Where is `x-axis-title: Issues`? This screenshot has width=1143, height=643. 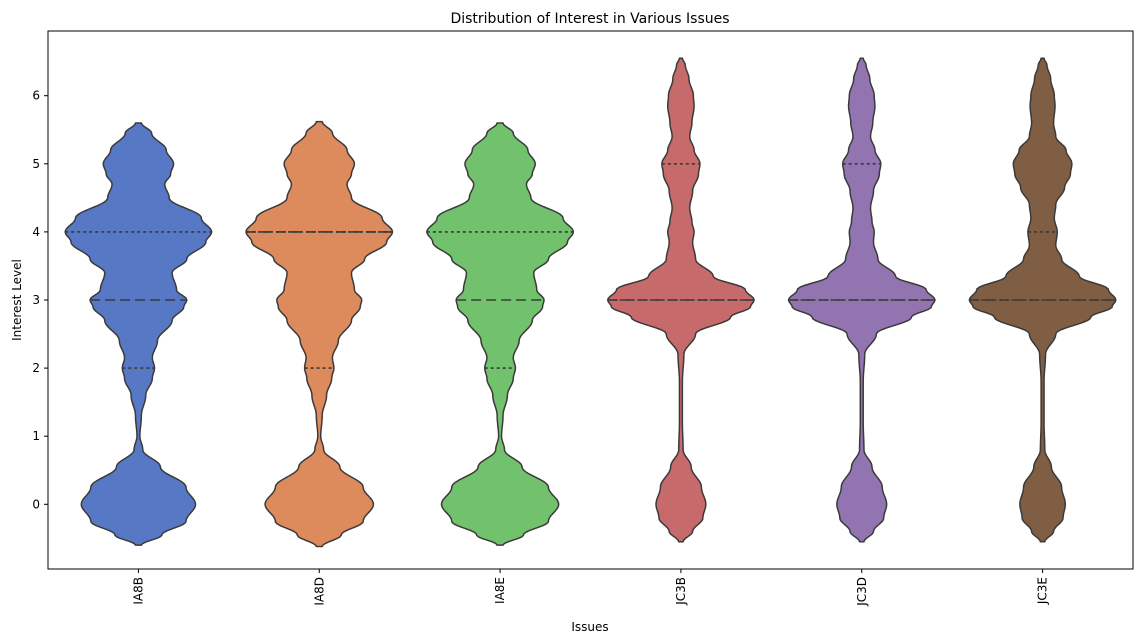
x-axis-title: Issues is located at coordinates (589, 627).